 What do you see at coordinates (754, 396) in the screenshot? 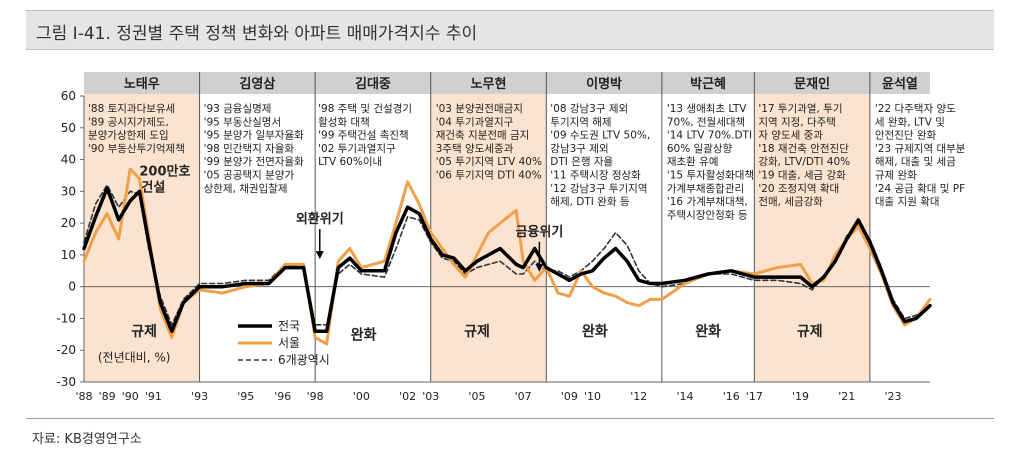
I see `x-tick-label: '17` at bounding box center [754, 396].